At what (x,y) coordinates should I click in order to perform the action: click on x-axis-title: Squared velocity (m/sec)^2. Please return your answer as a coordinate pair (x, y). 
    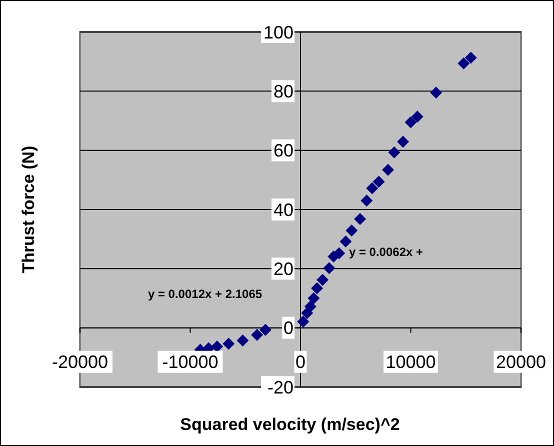
    Looking at the image, I should click on (290, 424).